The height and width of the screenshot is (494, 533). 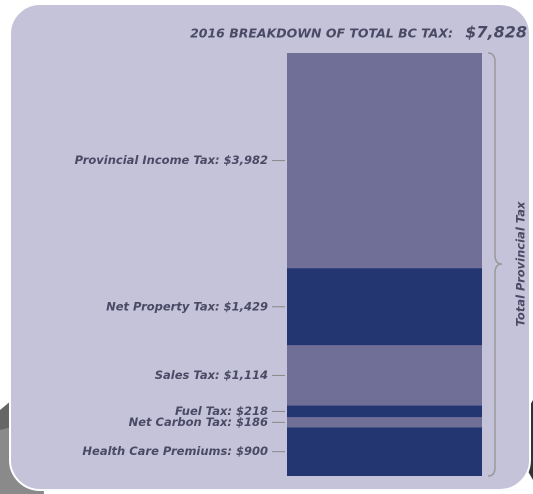 I want to click on segment-label: Provincial Income Tax: $3,982, so click(x=171, y=160).